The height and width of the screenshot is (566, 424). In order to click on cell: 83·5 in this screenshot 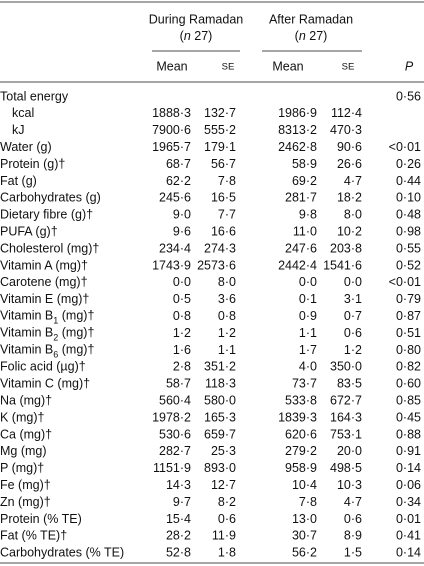, I will do `click(349, 384)`.